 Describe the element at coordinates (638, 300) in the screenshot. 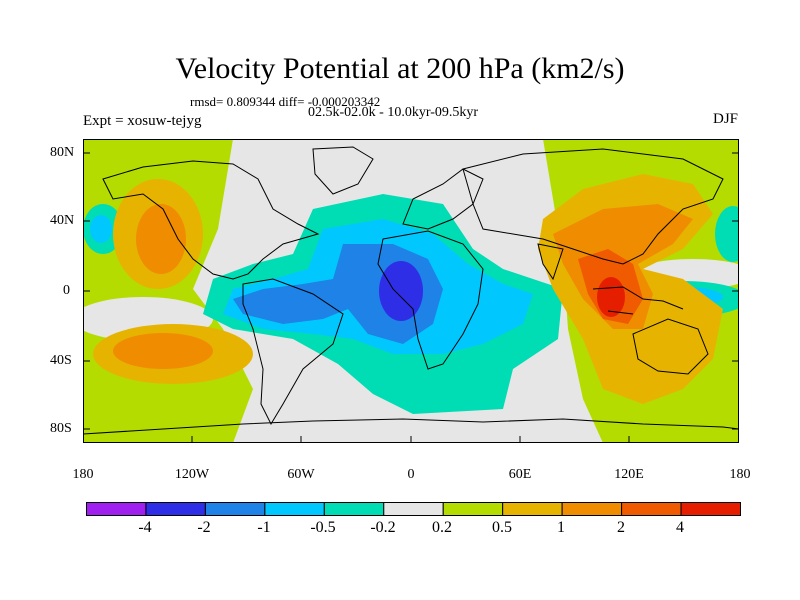

I see `maritime-continent-outline` at that location.